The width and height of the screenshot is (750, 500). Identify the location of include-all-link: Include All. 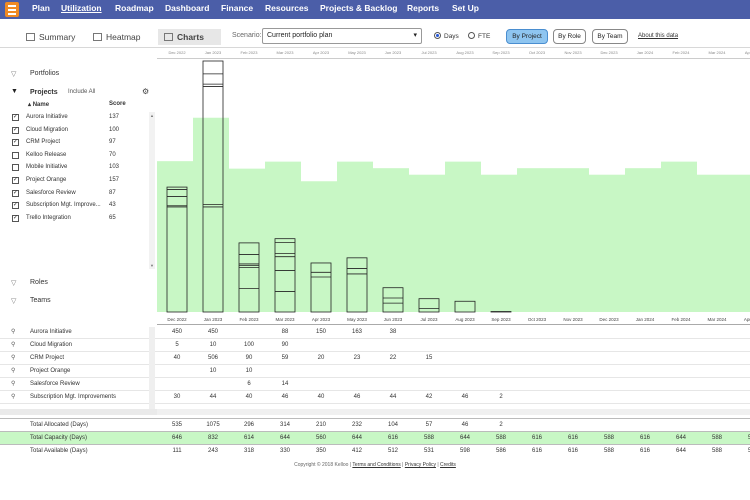
(82, 92).